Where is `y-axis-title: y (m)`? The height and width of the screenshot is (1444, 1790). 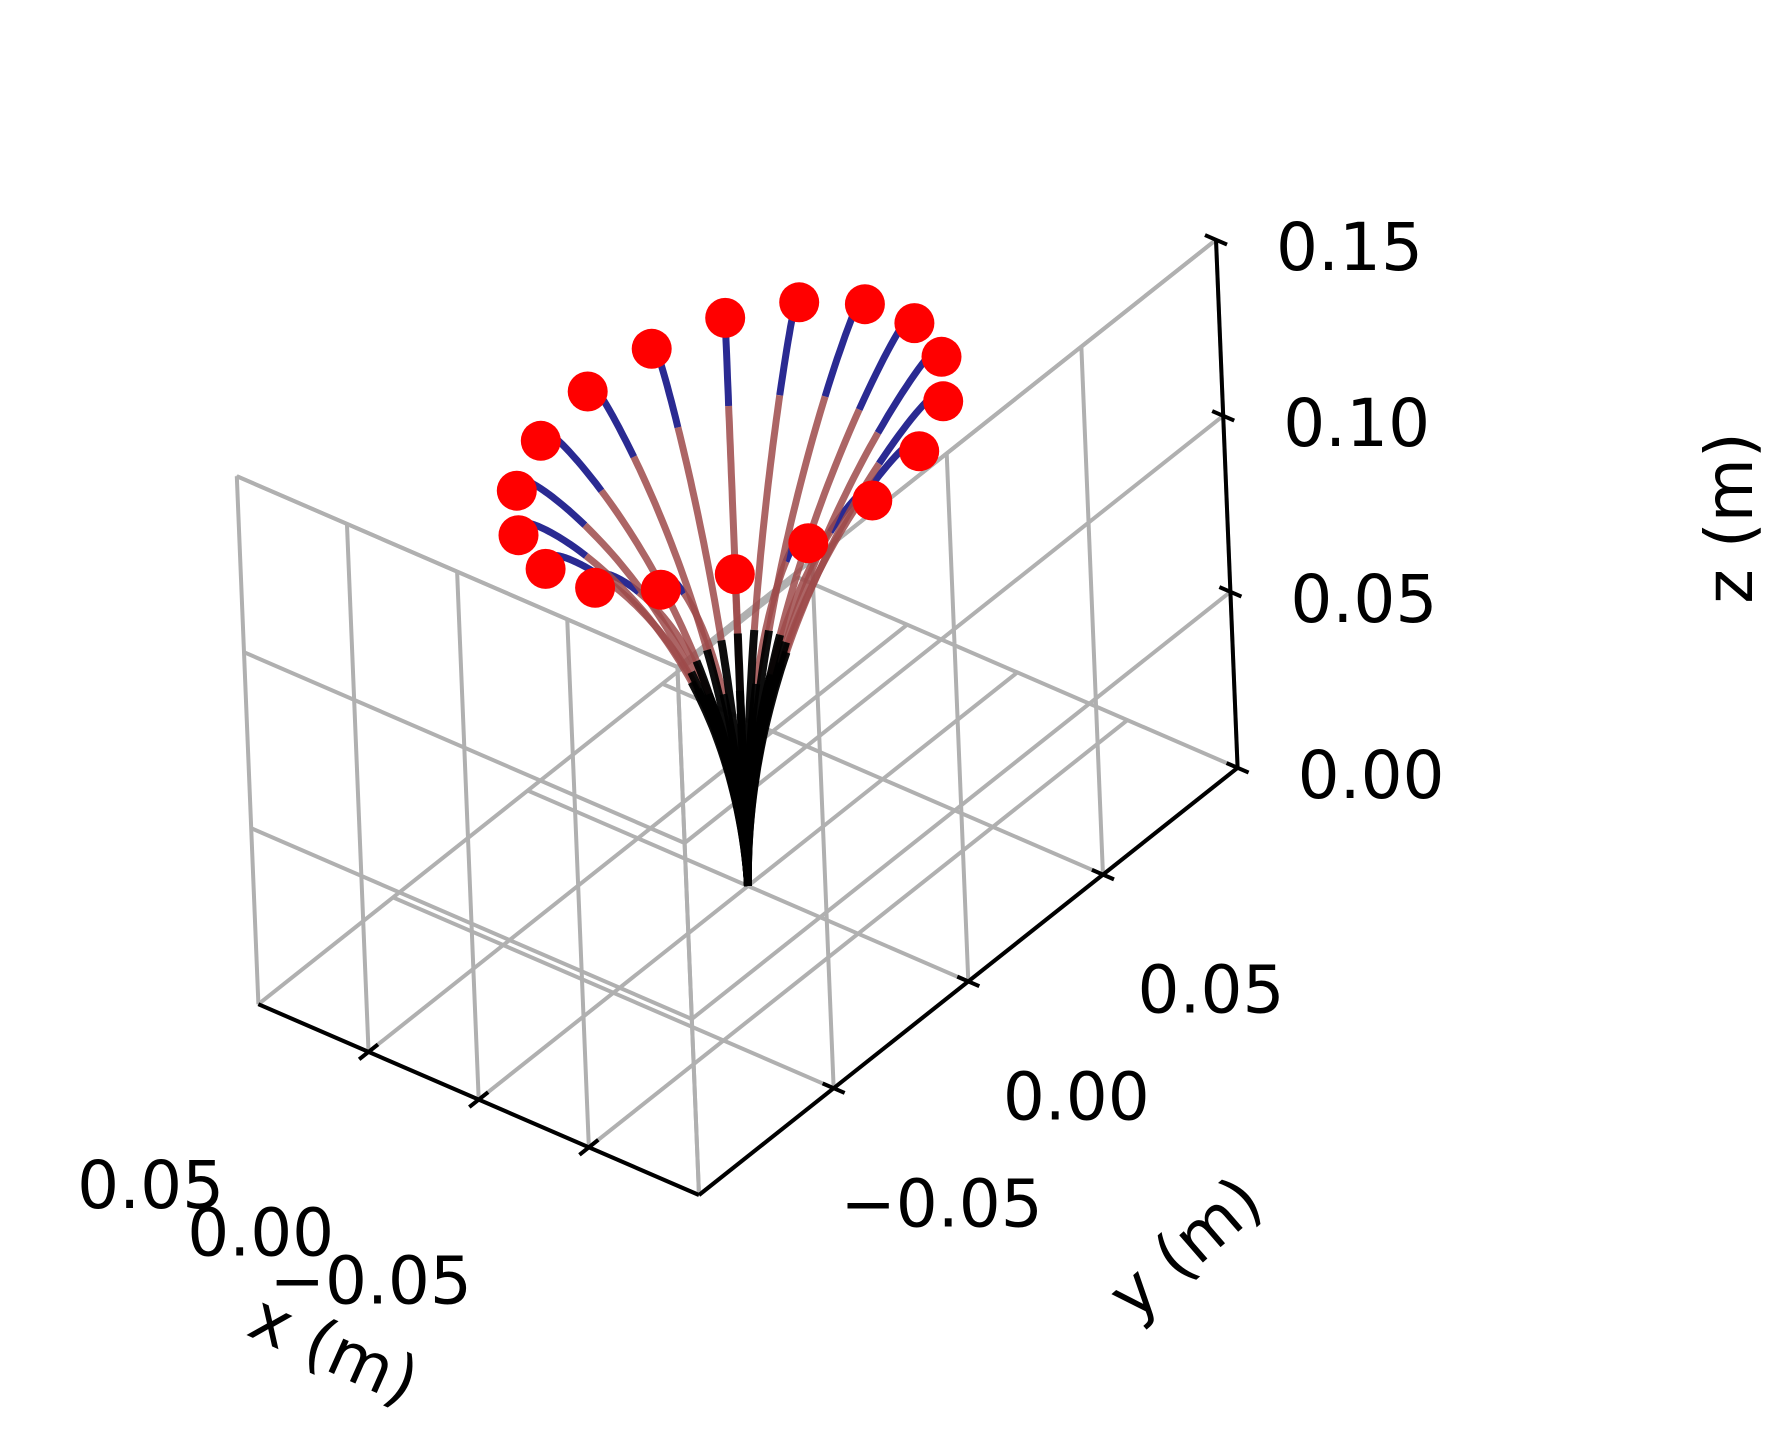
y-axis-title: y (m) is located at coordinates (1185, 1247).